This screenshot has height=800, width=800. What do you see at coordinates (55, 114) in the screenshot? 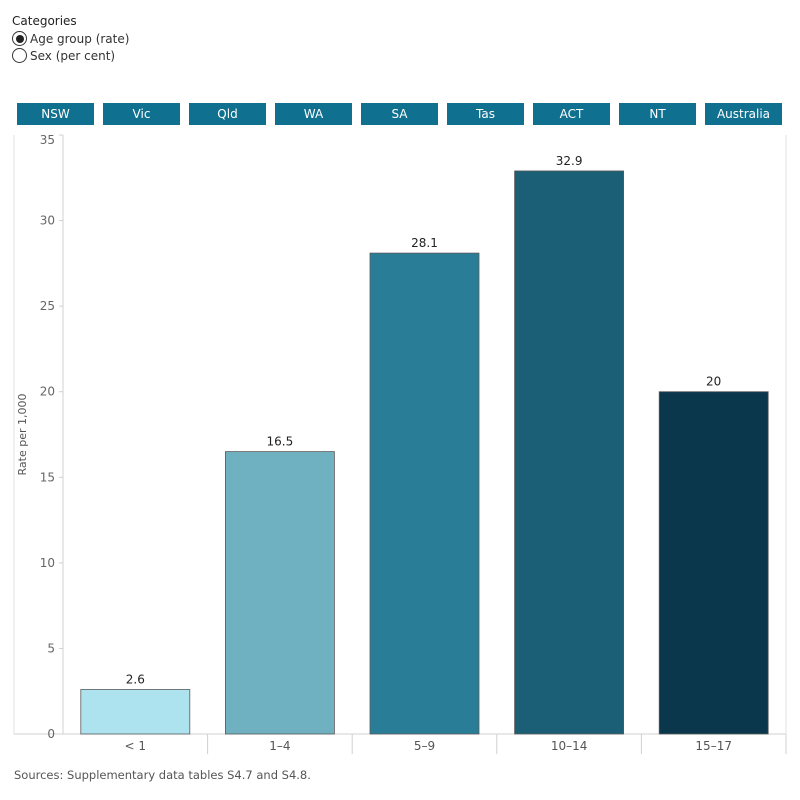
I see `tab-nsw: NSW` at bounding box center [55, 114].